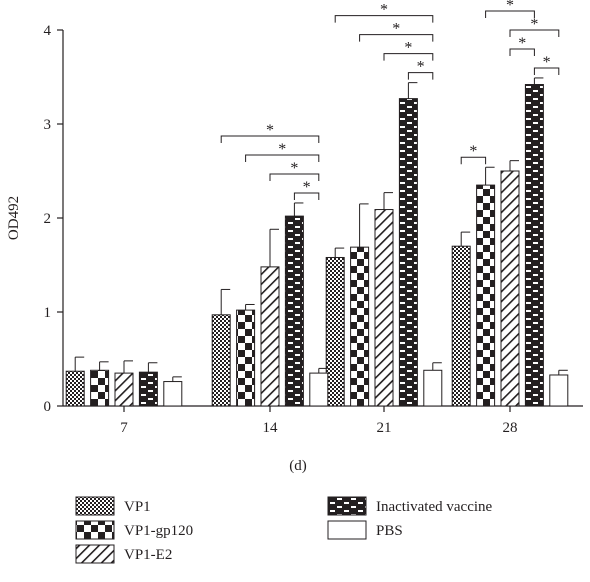  I want to click on x-tick-label: 7, so click(124, 428).